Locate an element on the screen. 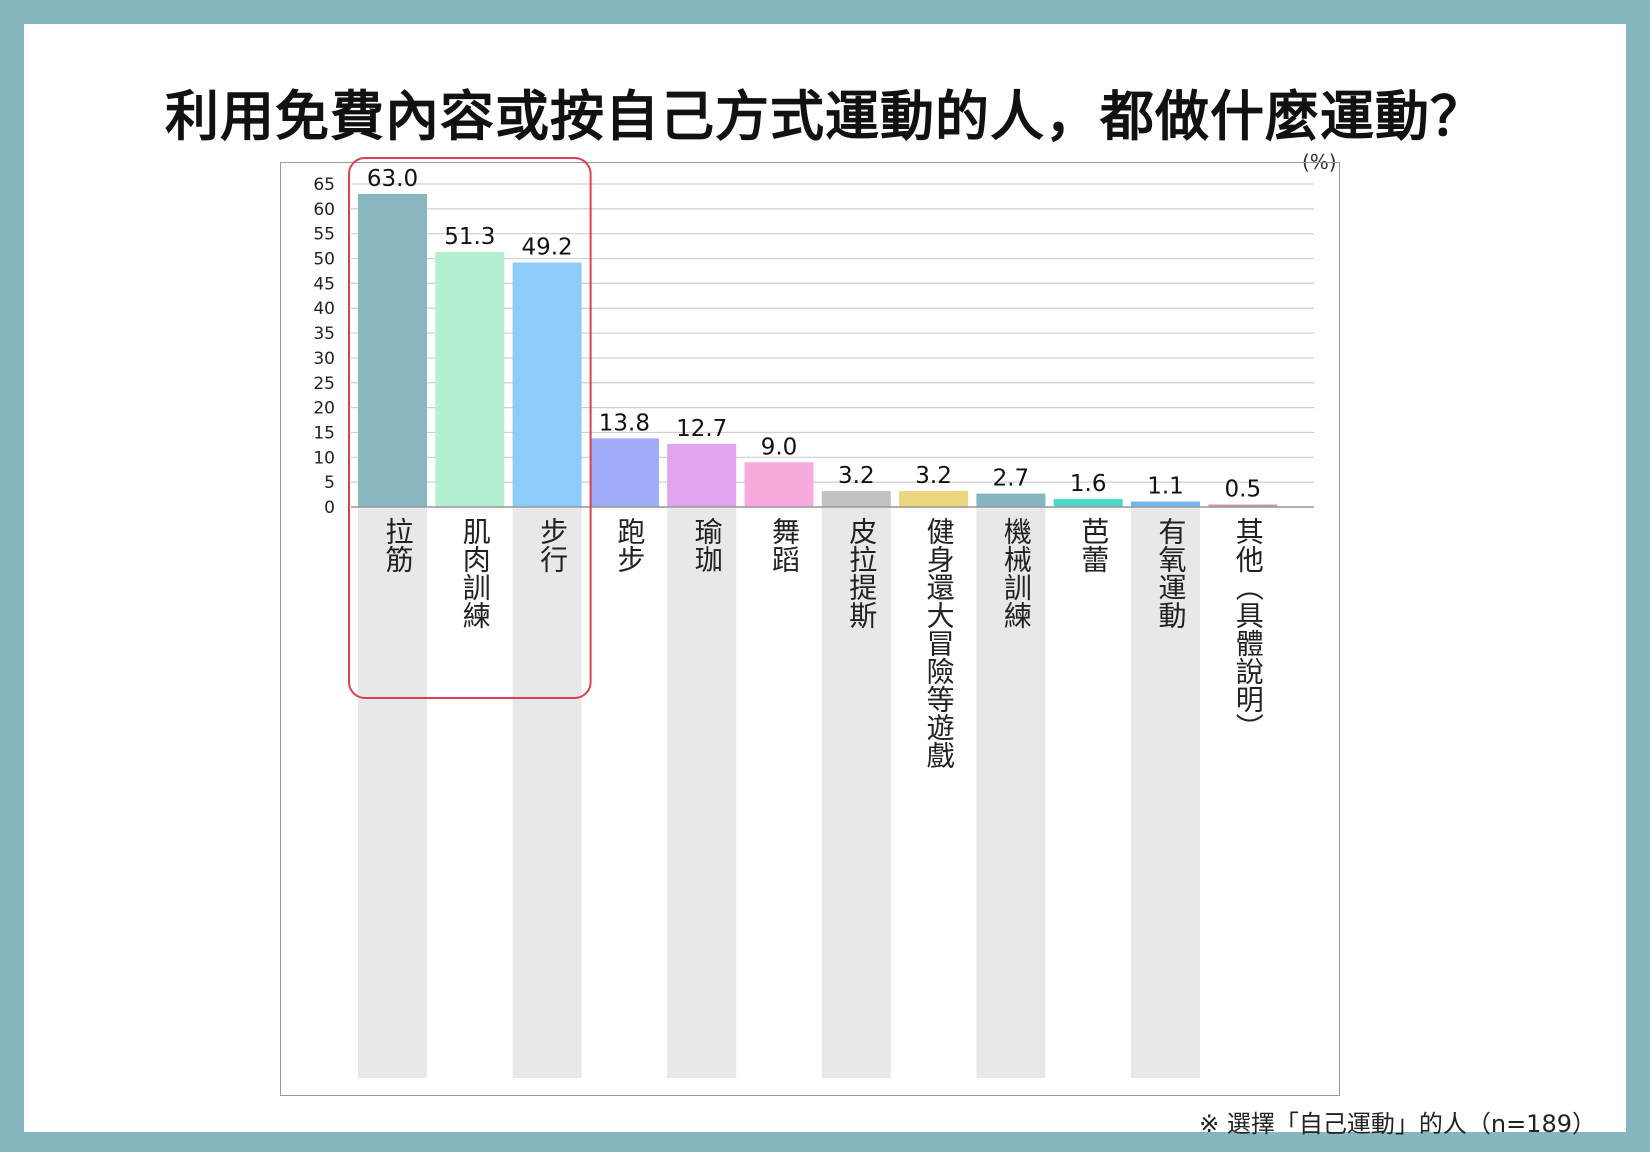  y-tick-label: 0 is located at coordinates (329, 508).